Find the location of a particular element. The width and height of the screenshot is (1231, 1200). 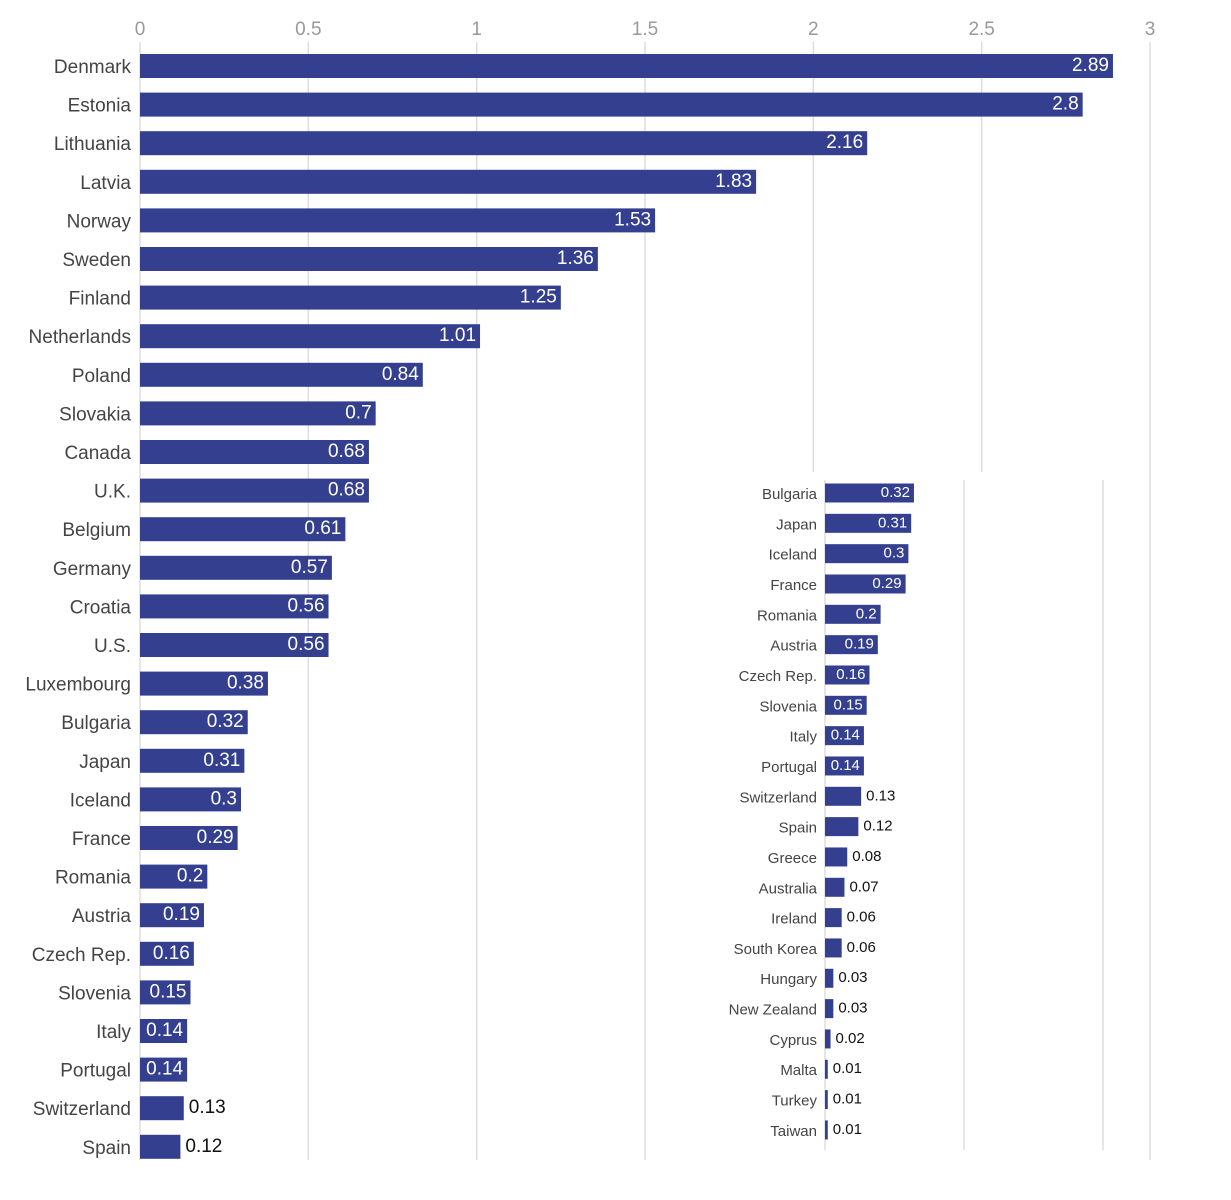

category-label: Finland is located at coordinates (100, 299).